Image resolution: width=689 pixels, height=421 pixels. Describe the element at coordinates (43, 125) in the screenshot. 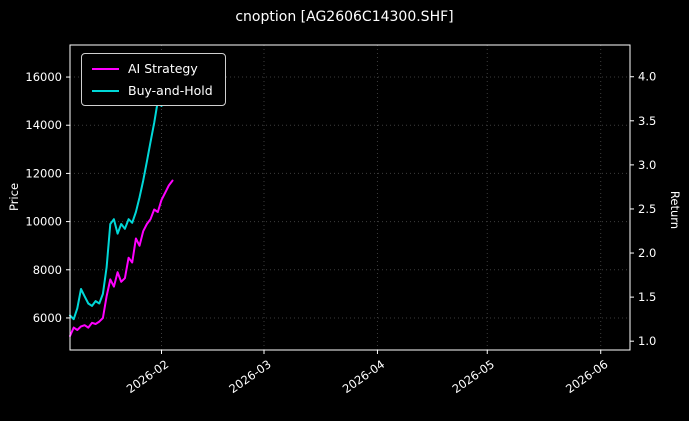

I see `tick-label-left: 14000` at that location.